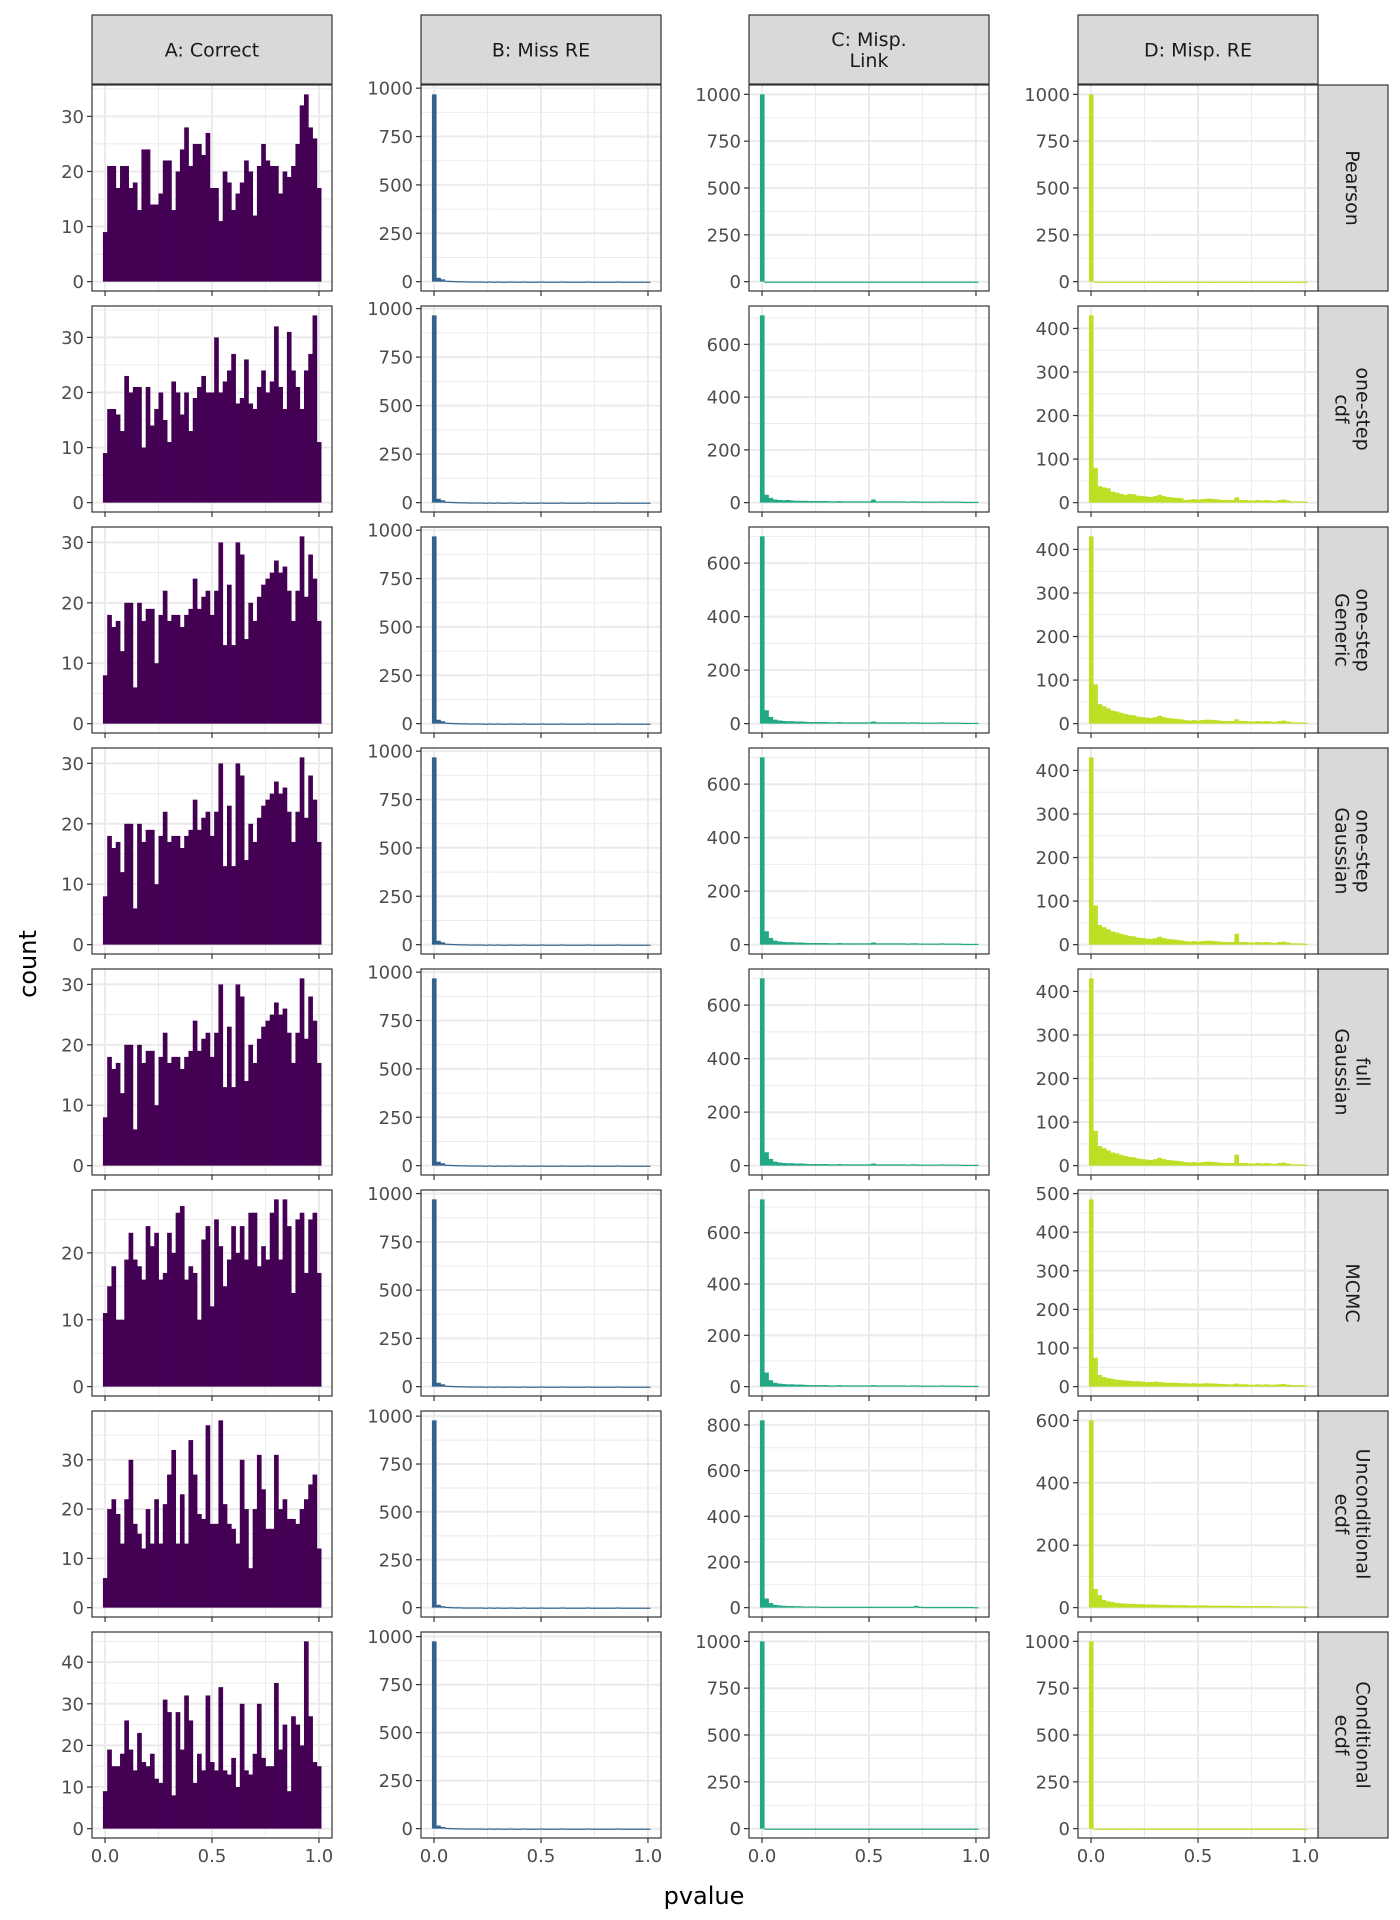  I want to click on y-tick-label: 100, so click(1053, 1349).